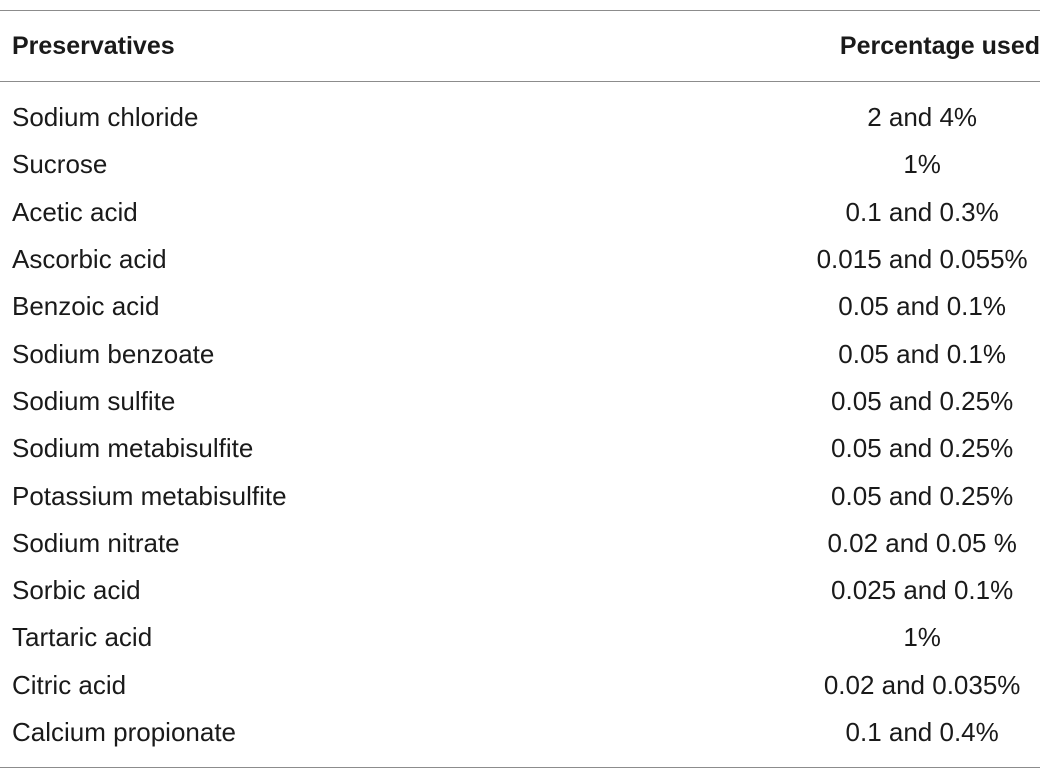 The height and width of the screenshot is (780, 1051). I want to click on preservative-name: Sorbic acid, so click(76, 590).